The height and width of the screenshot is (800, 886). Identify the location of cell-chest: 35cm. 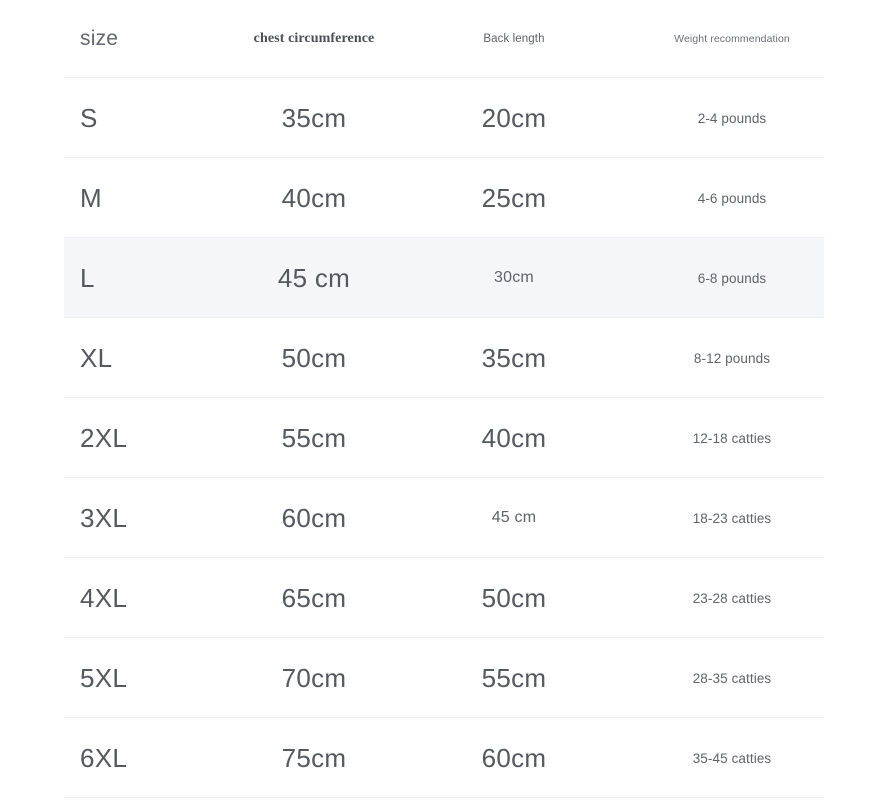
(314, 118).